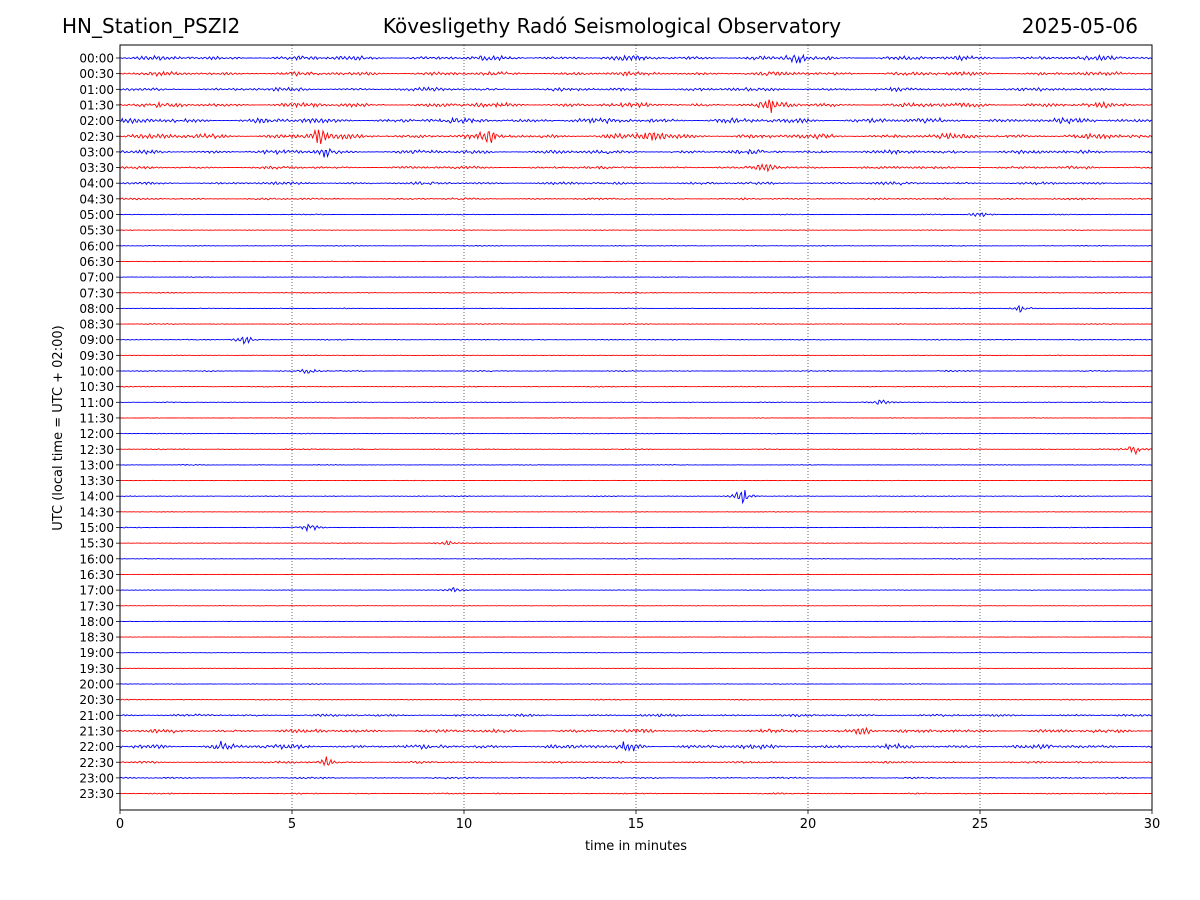 Image resolution: width=1200 pixels, height=900 pixels. Describe the element at coordinates (96, 778) in the screenshot. I see `y-tick-label-2300: 23:00` at that location.